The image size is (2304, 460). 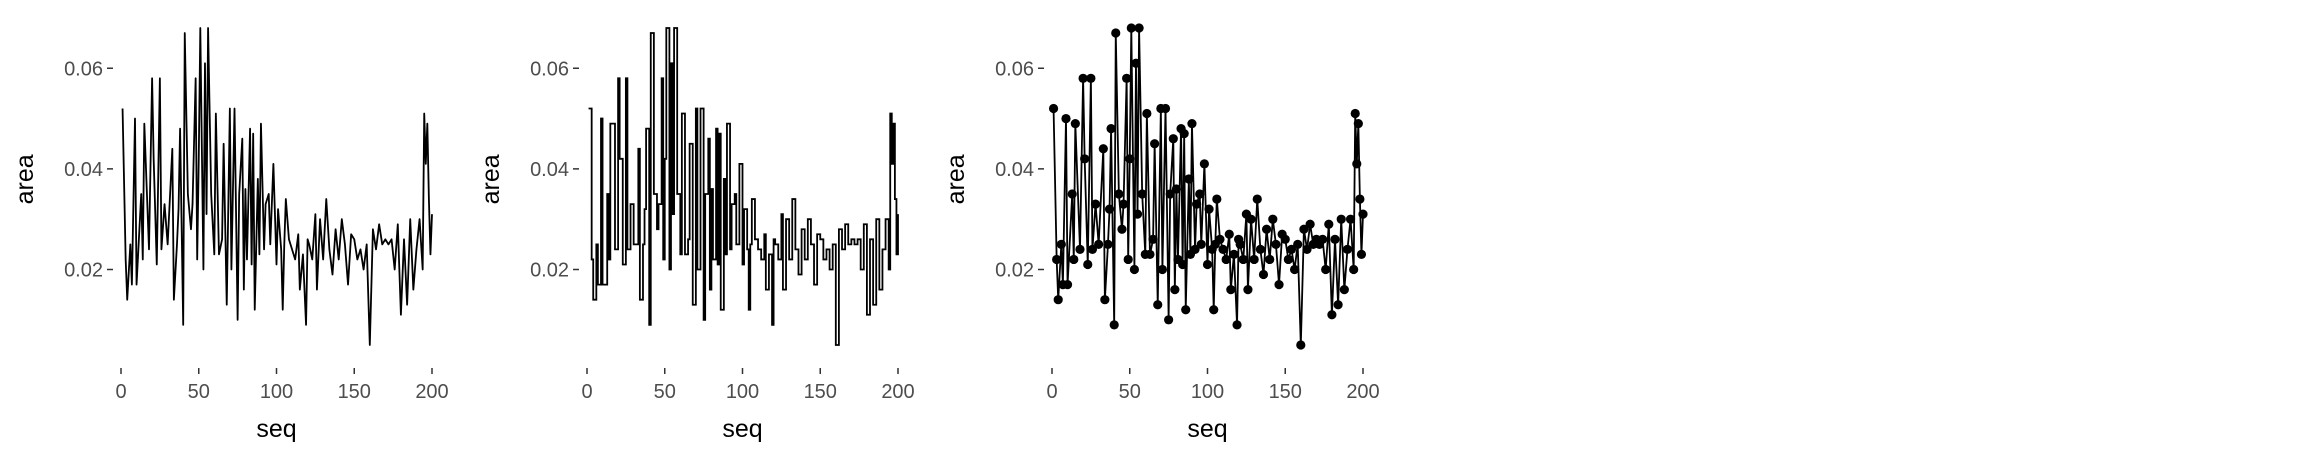 I want to click on y-tick-label: 0.02, so click(x=83, y=271).